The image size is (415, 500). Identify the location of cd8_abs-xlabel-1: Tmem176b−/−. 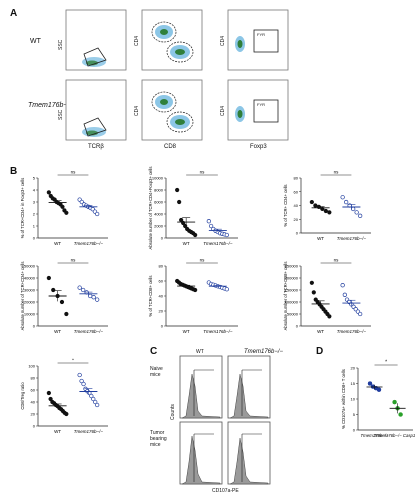
(352, 331).